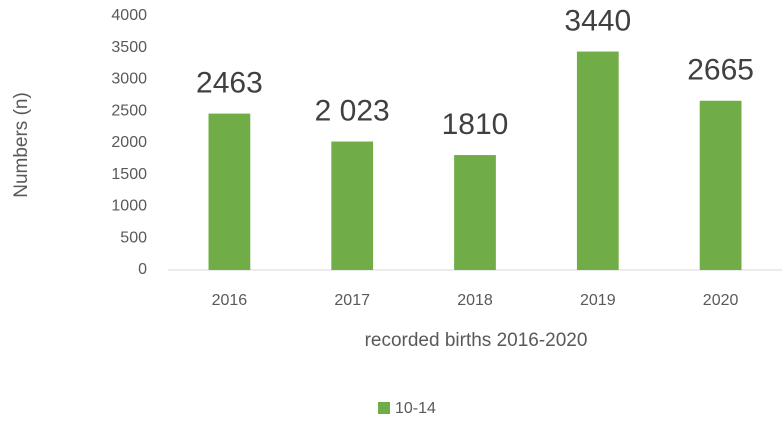 This screenshot has width=782, height=422. I want to click on y-tick-label: 2000, so click(129, 142).